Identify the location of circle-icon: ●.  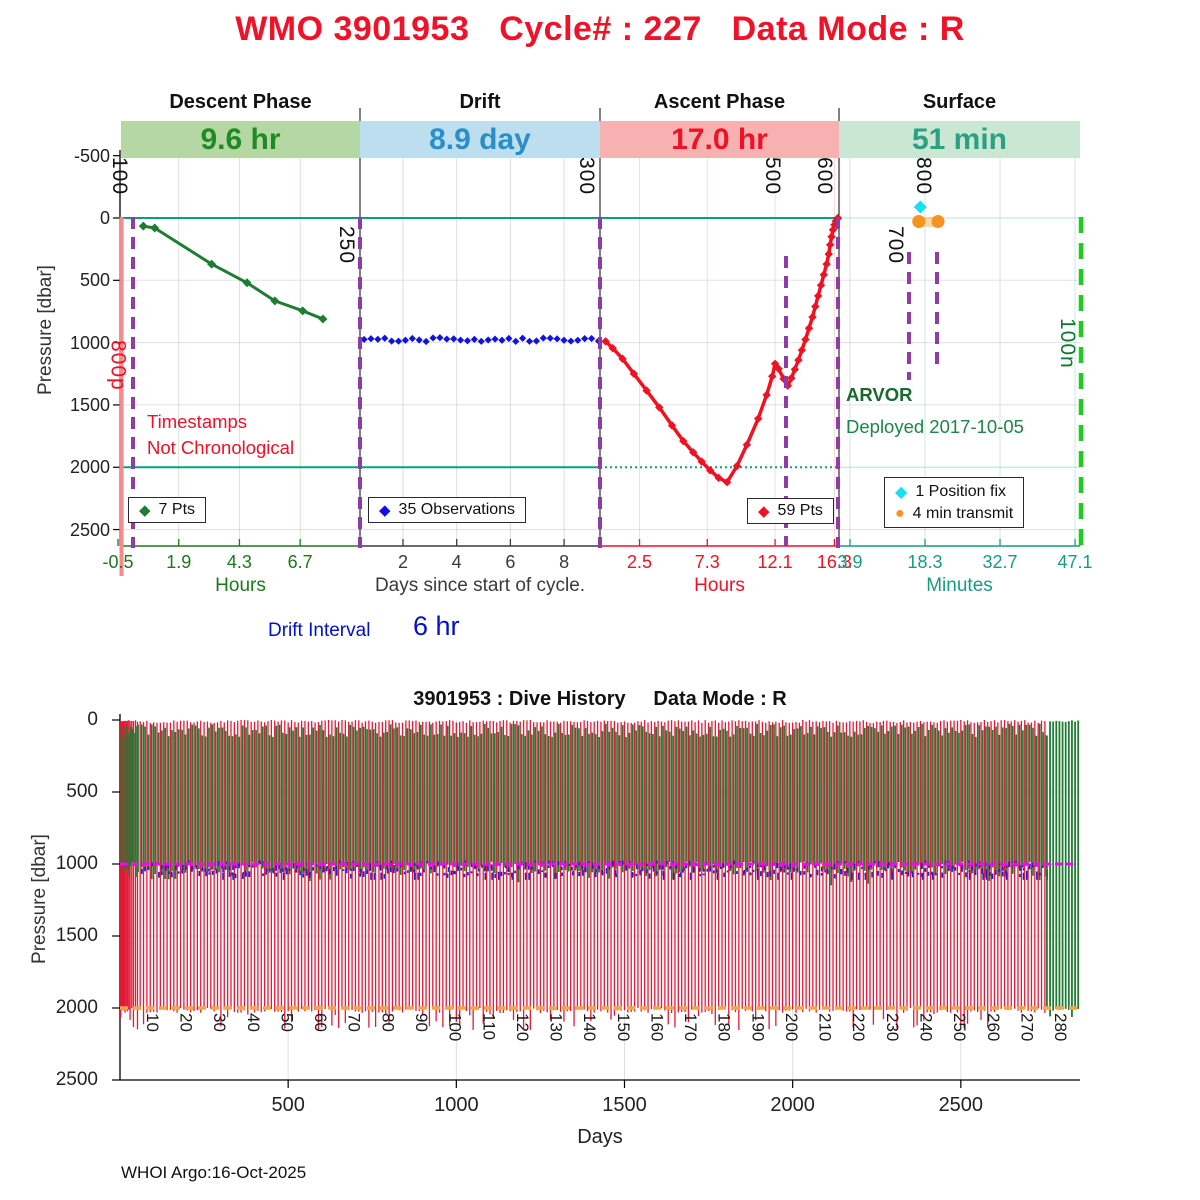
(900, 513).